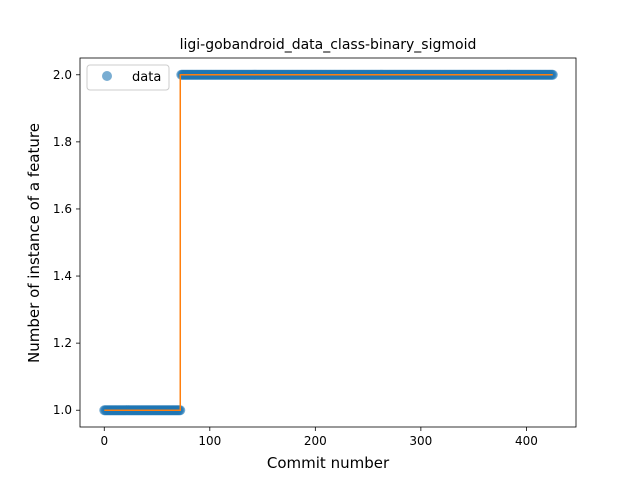  Describe the element at coordinates (315, 441) in the screenshot. I see `x-tick-label: 200` at that location.